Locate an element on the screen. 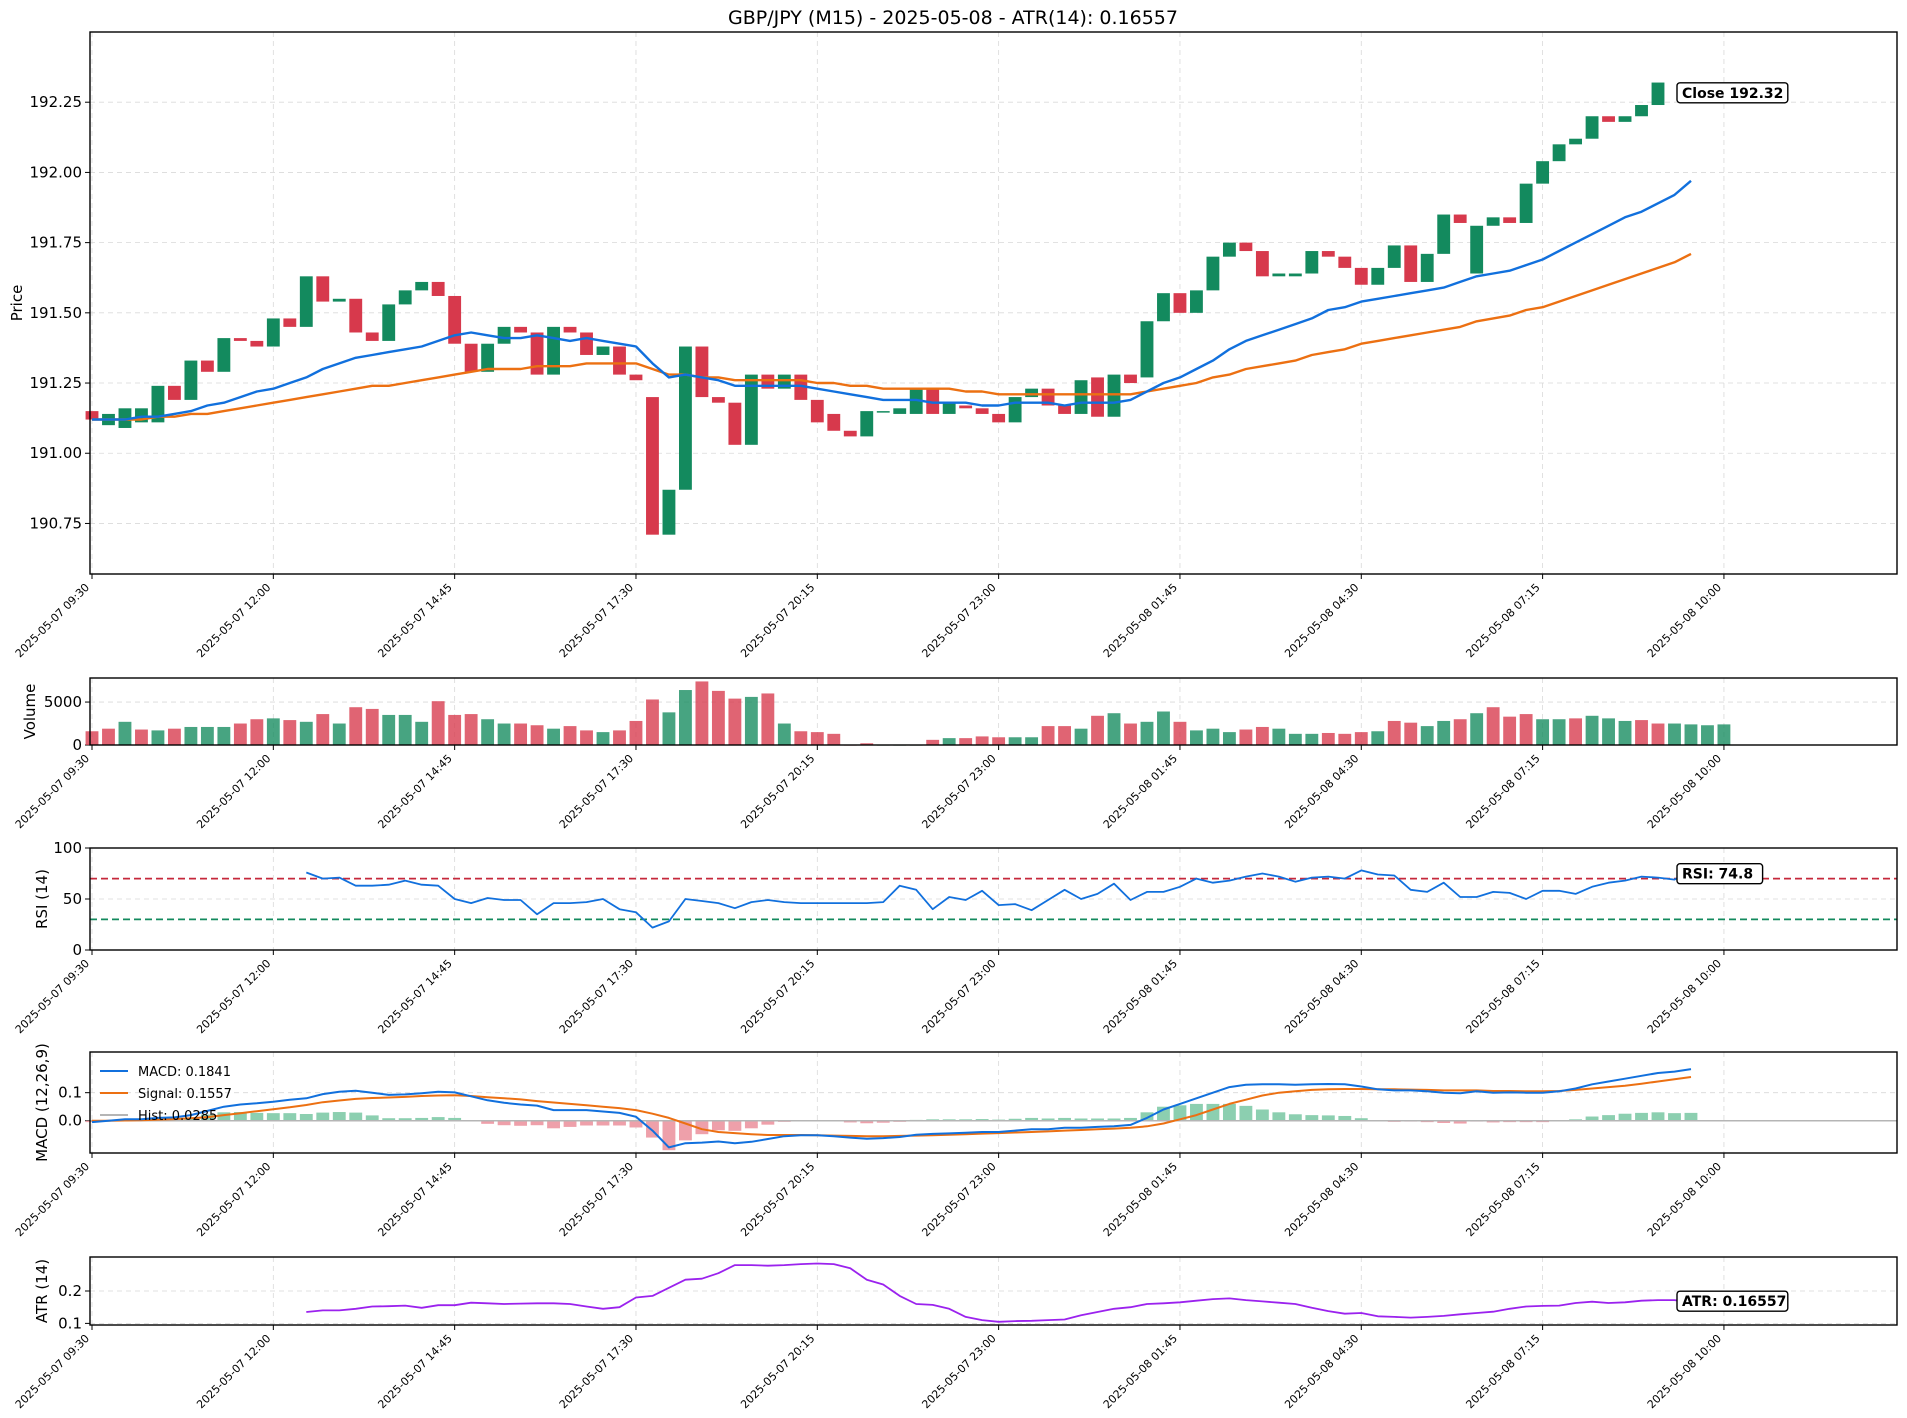 The width and height of the screenshot is (1907, 1418). price-xtick-label: 2025-05-07 12:00 is located at coordinates (233, 620).